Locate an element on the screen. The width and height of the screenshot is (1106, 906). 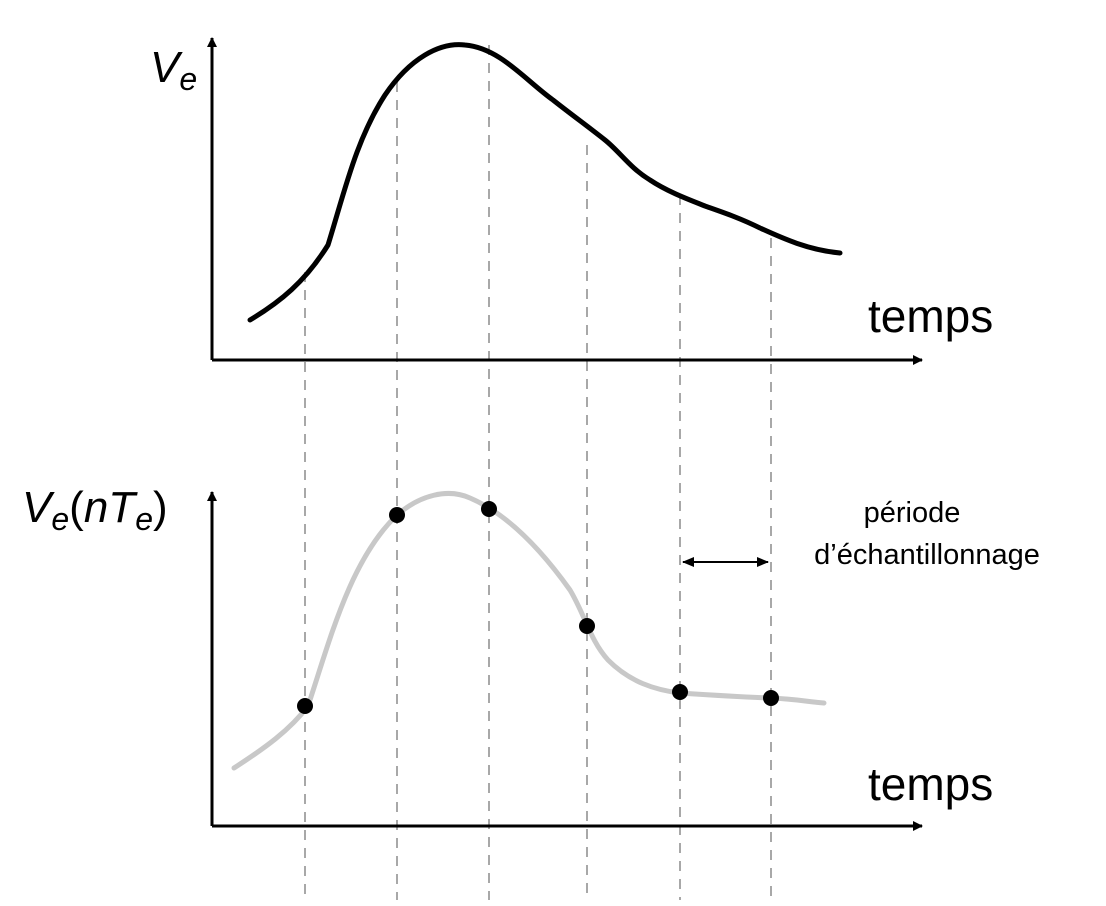
sample-points is located at coordinates (538, 607).